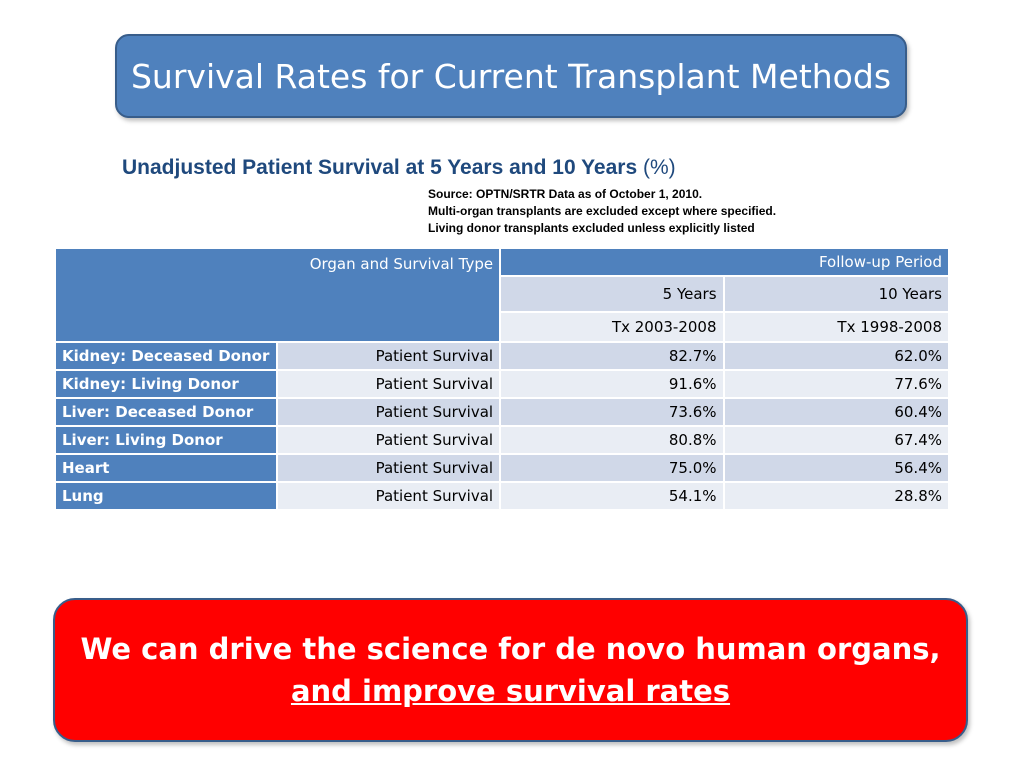 This screenshot has height=768, width=1024. Describe the element at coordinates (836, 496) in the screenshot. I see `survival-10y-cell: 28.8%` at that location.